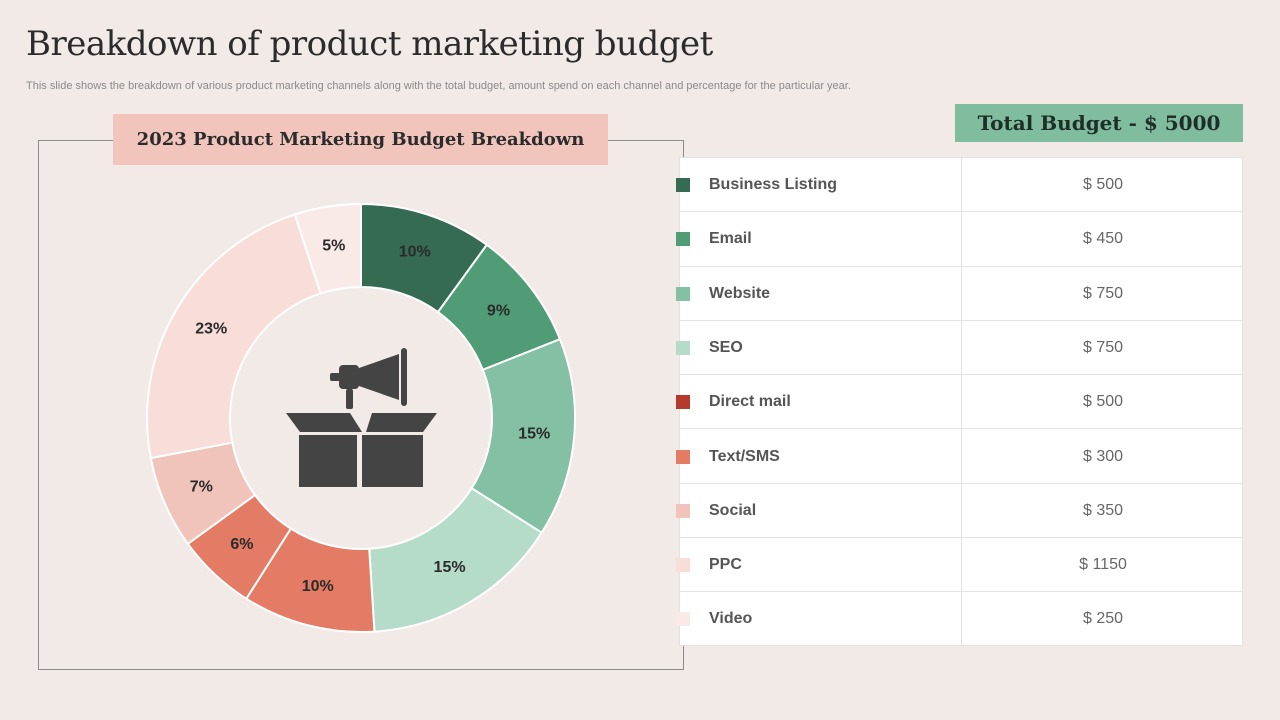  Describe the element at coordinates (959, 239) in the screenshot. I see `legend-row-email: Email $ 450` at that location.